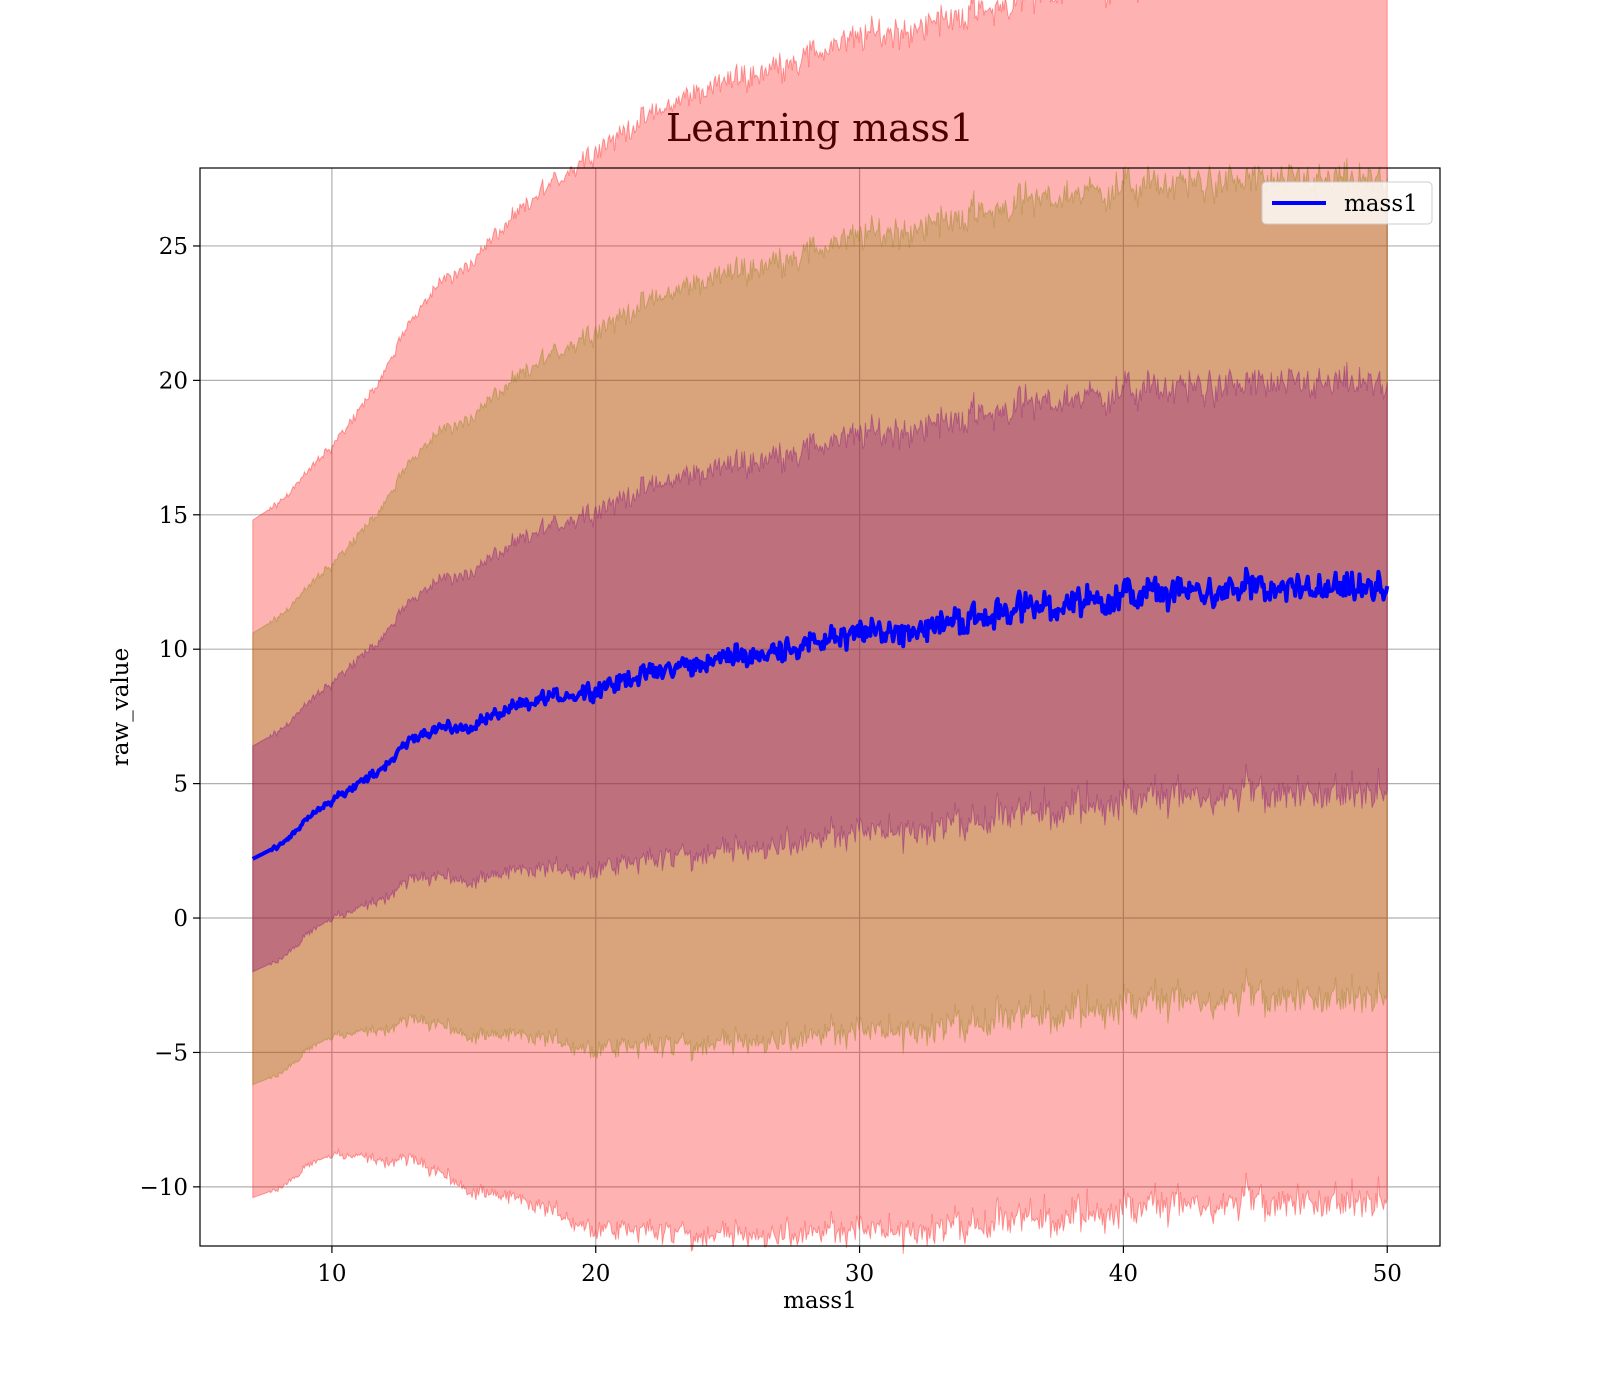 This screenshot has width=1600, height=1400. I want to click on y-tick-label: 0, so click(180, 919).